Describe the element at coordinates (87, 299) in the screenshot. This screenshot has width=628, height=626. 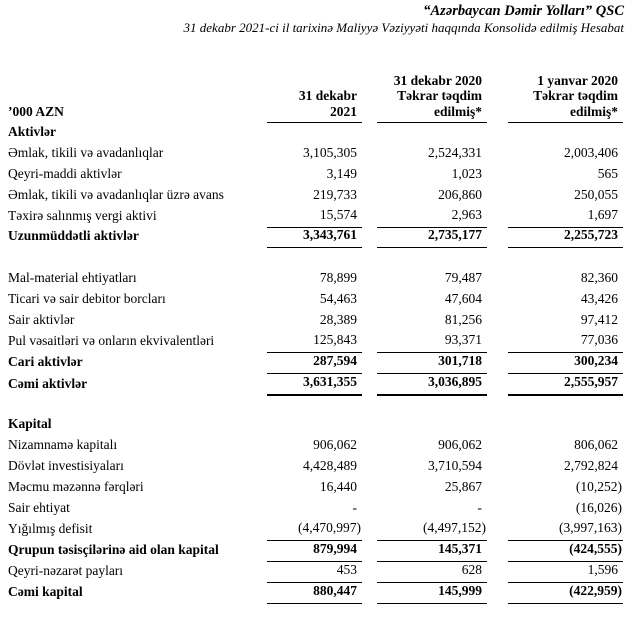
I see `row-label: Ticari və sair debitor borcları` at that location.